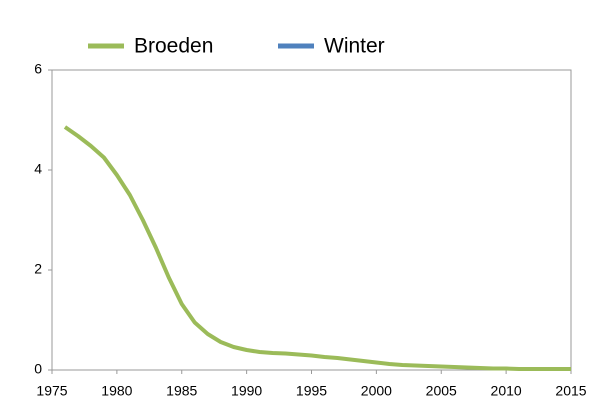 This screenshot has width=600, height=400. I want to click on legend-label: Broeden, so click(173, 46).